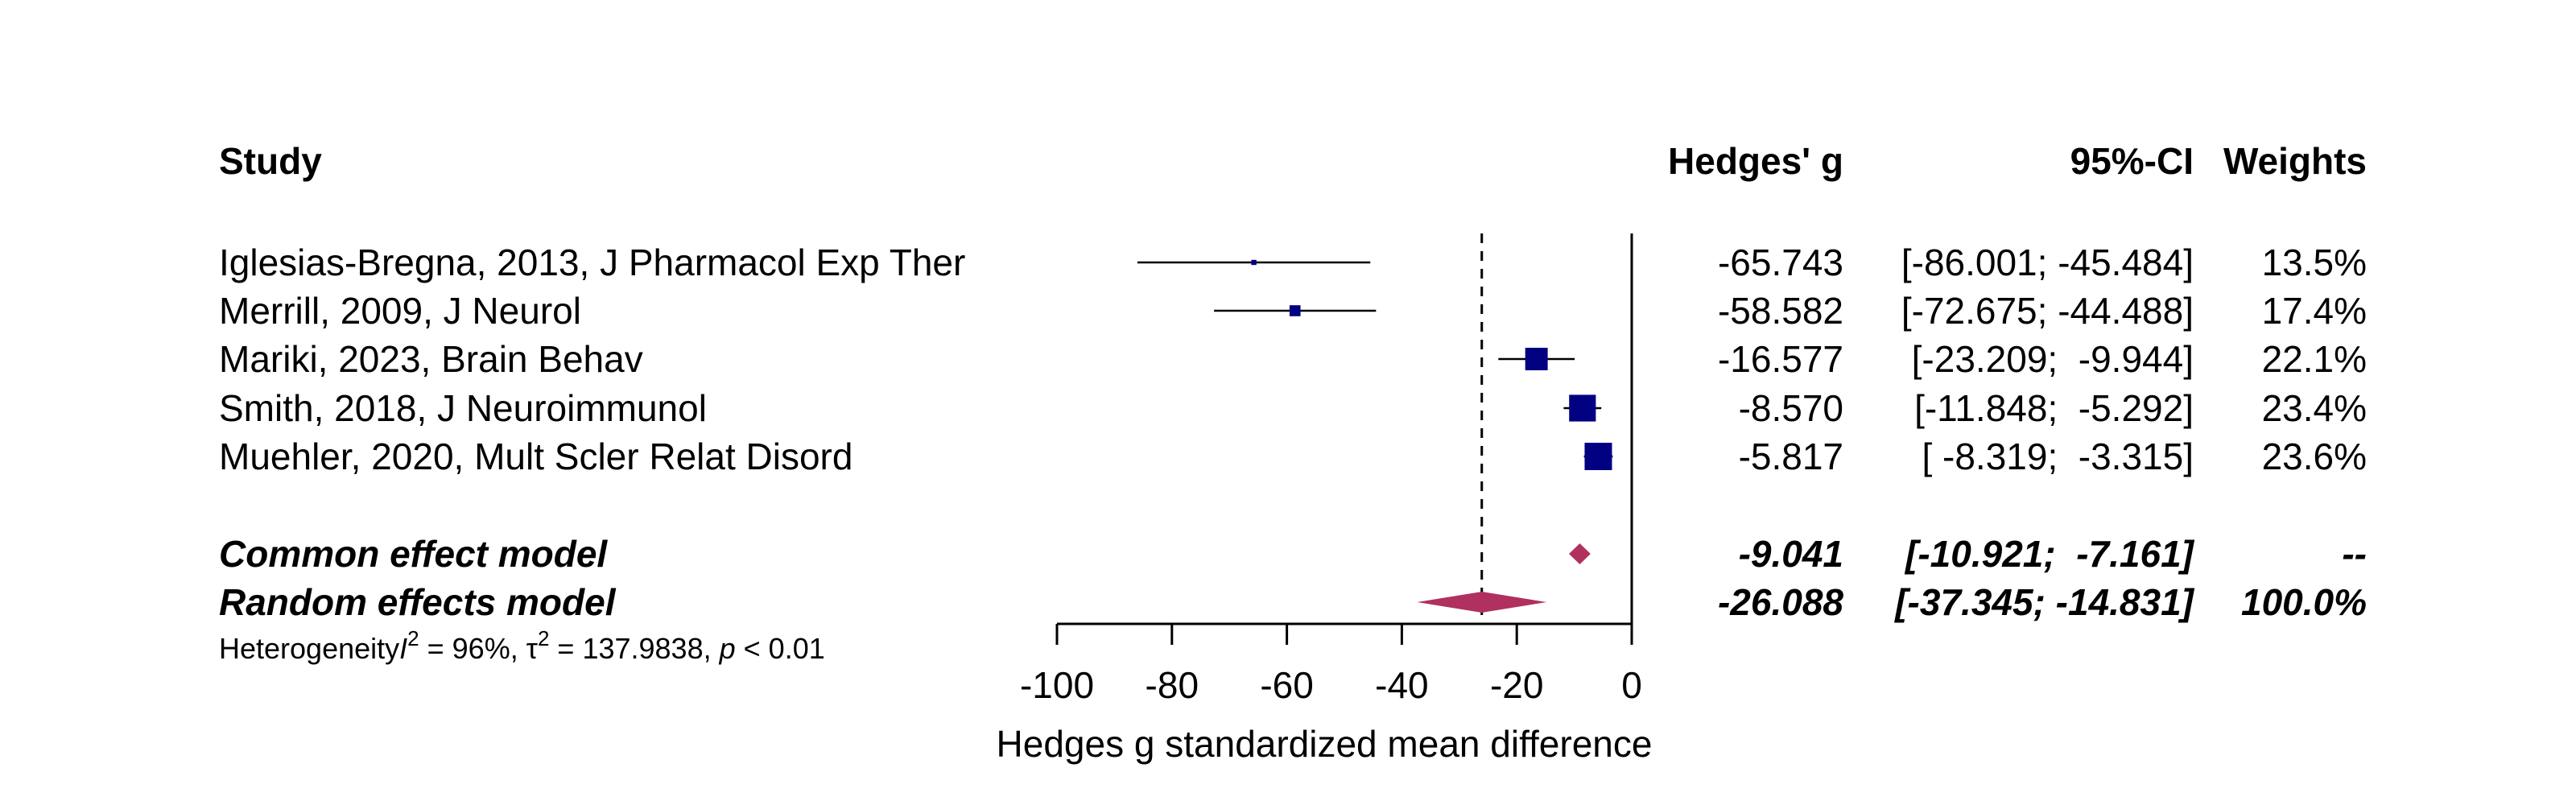 The image size is (2576, 805). Describe the element at coordinates (2047, 311) in the screenshot. I see `study-ci-value: [-72.675; -44.488]` at that location.